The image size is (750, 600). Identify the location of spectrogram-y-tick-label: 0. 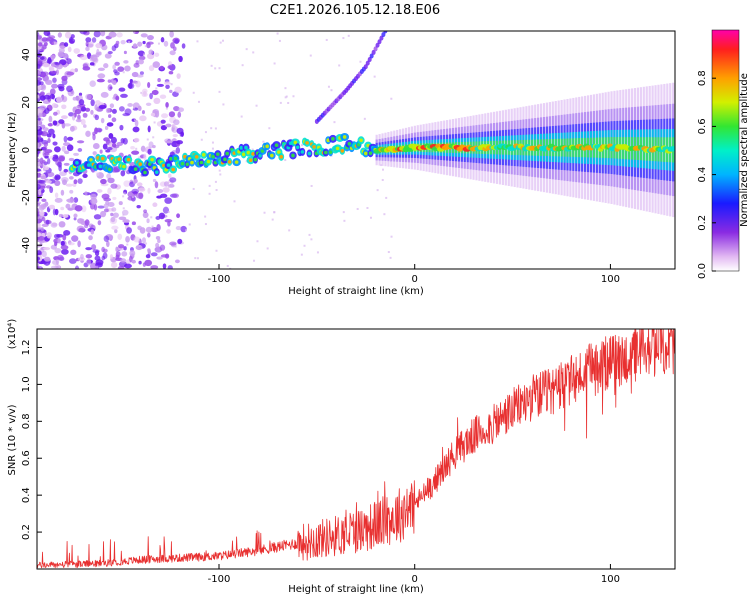
(26, 150).